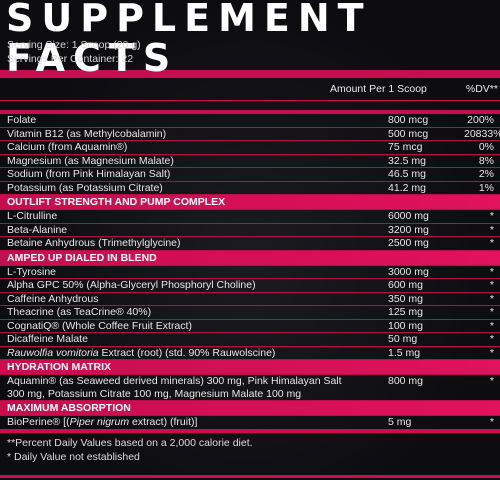 This screenshot has height=480, width=500. I want to click on ingredient-name: Extract (root) (std. 90% Rauwolscine), so click(187, 352).